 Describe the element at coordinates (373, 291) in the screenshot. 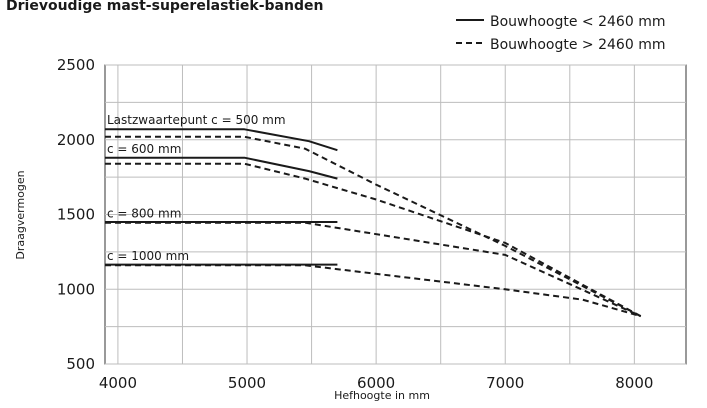

I see `series-line-c1000-dashed` at that location.